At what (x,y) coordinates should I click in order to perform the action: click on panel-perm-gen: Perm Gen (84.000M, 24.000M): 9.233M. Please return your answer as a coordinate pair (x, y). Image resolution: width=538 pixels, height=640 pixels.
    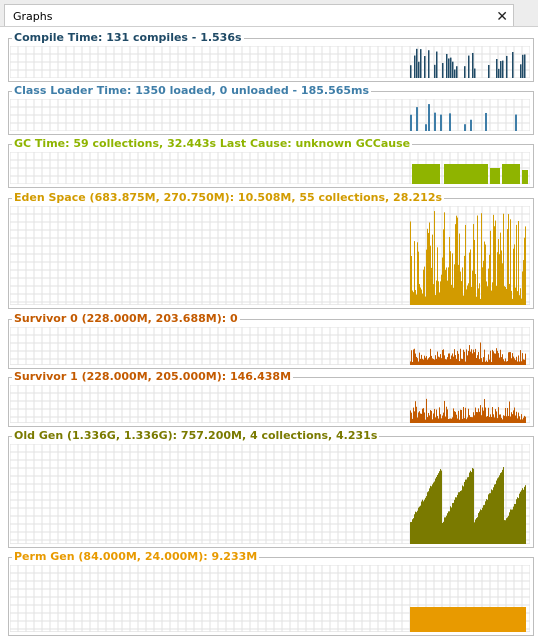
    Looking at the image, I should click on (271, 593).